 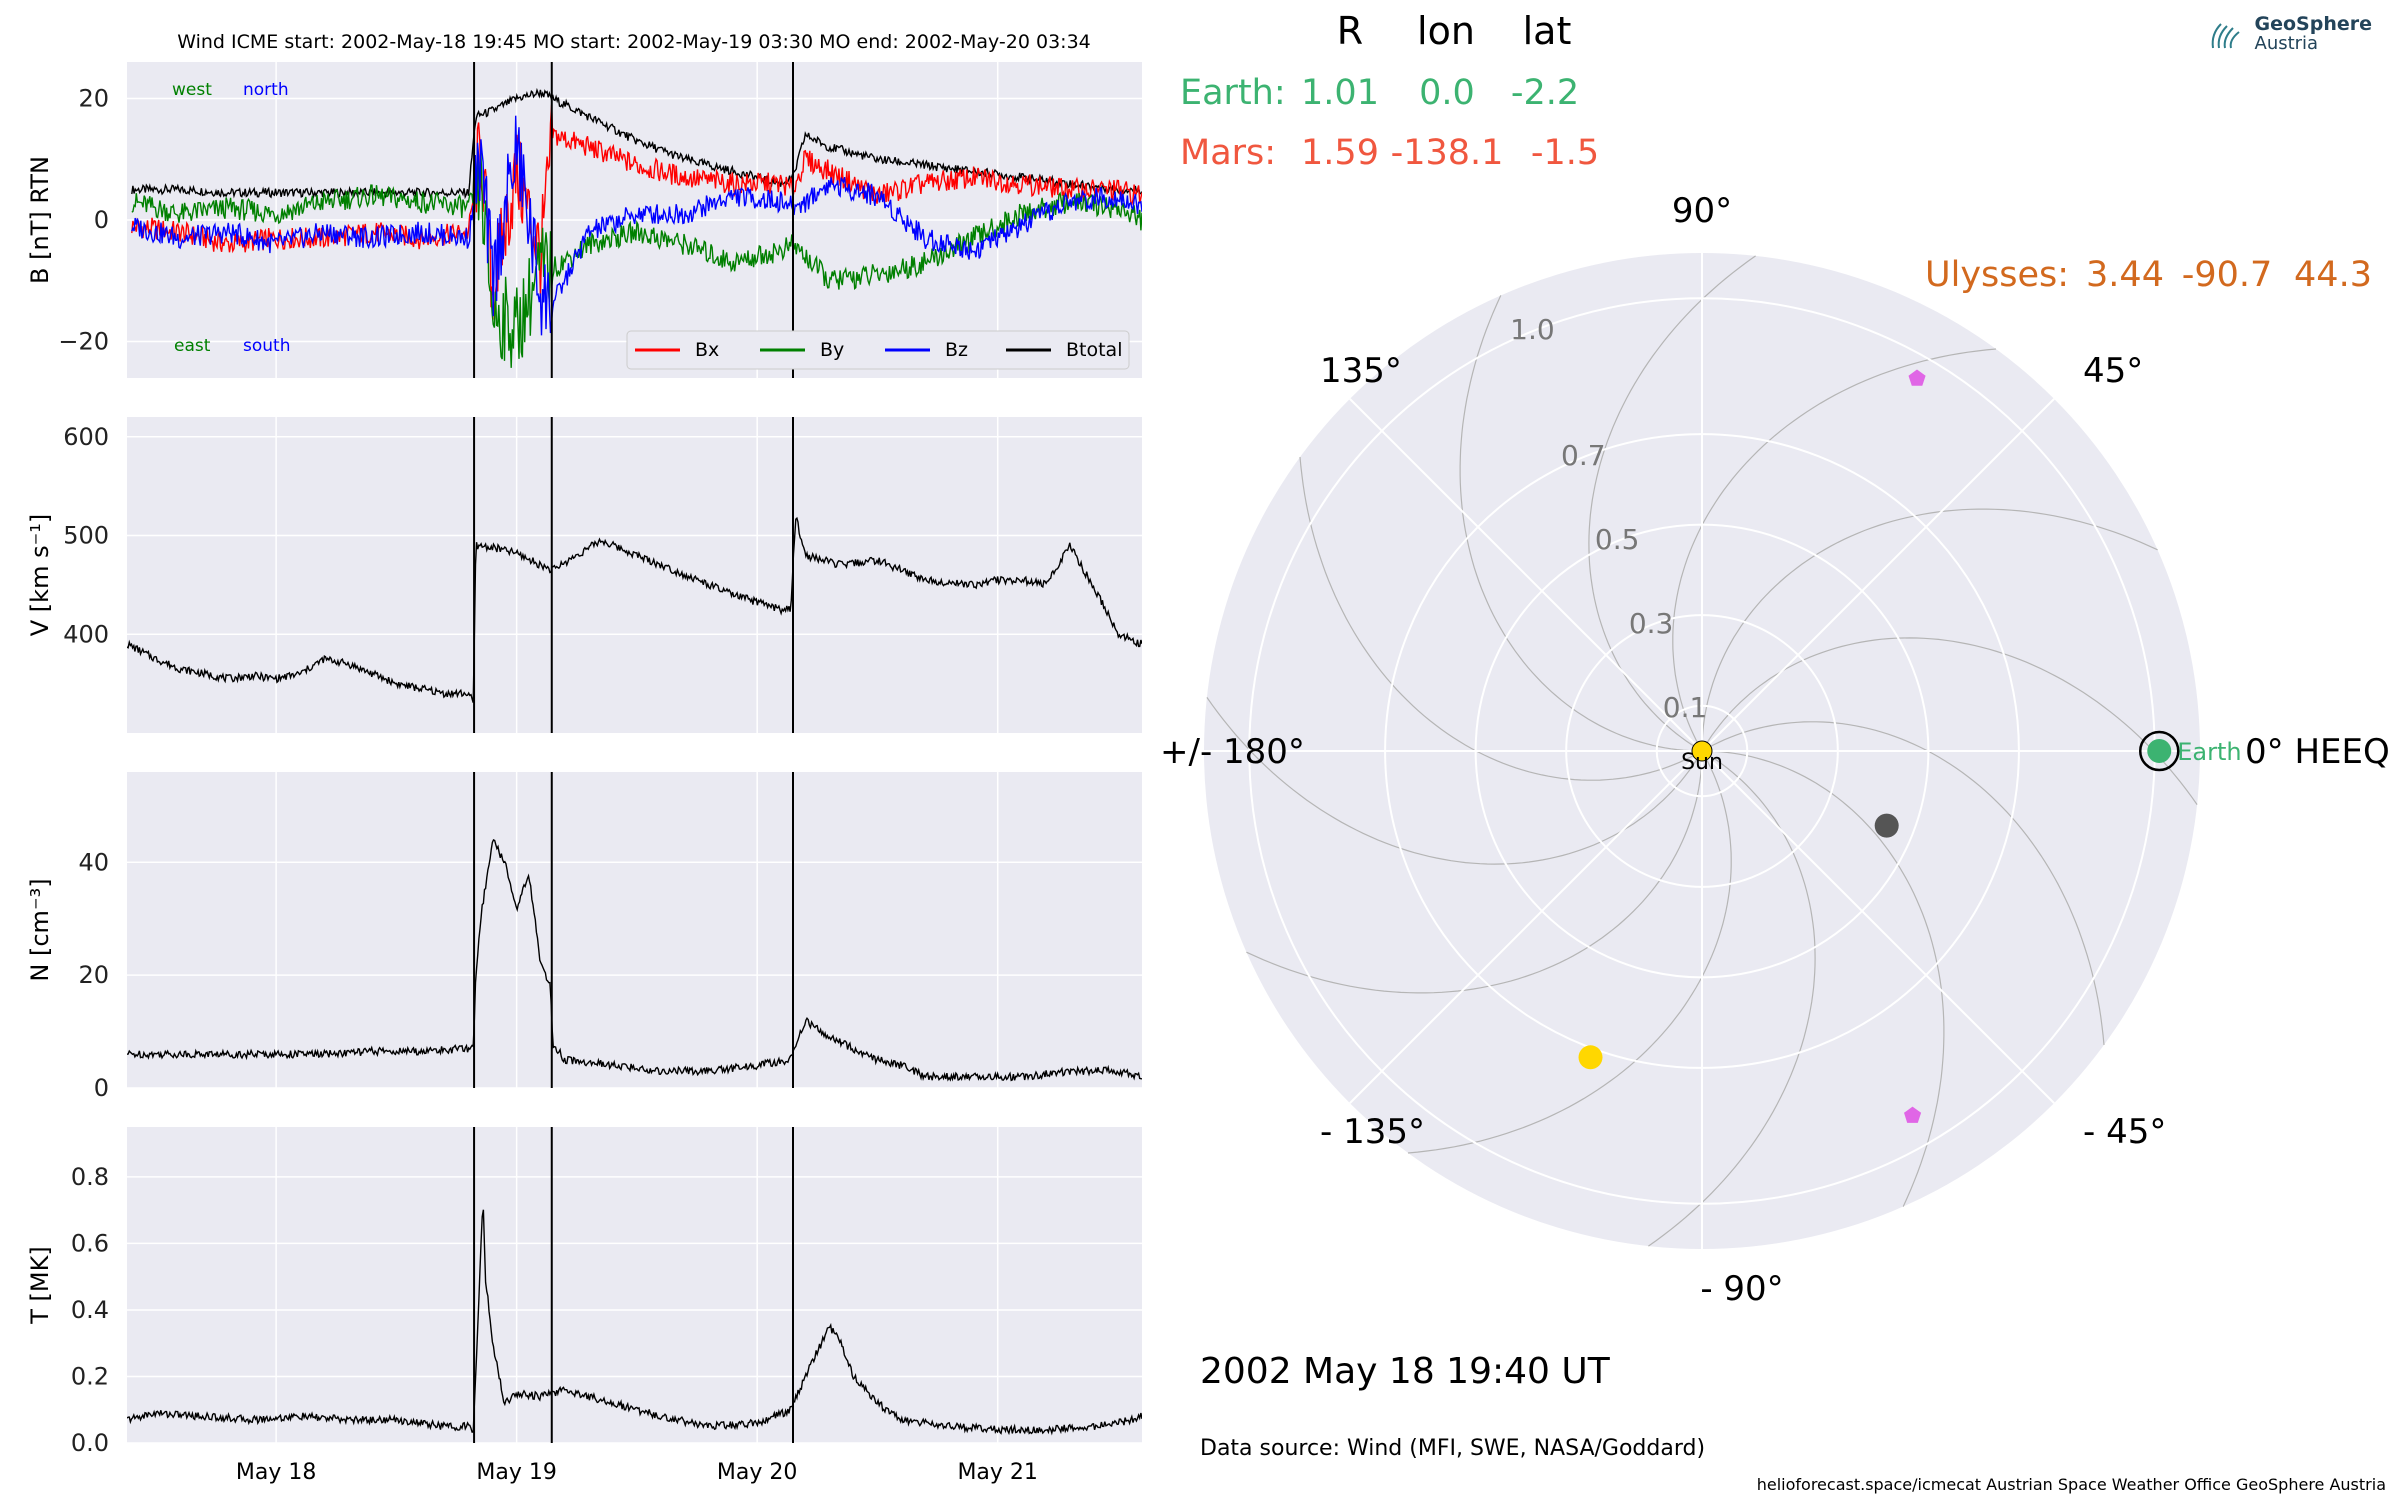 I want to click on series-line-by, so click(x=636, y=258).